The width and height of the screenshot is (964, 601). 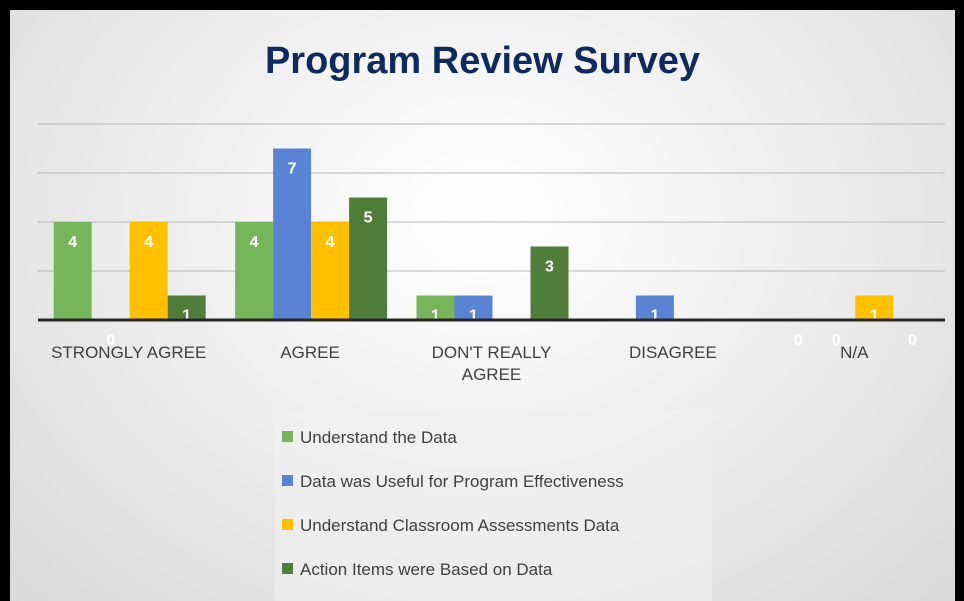 What do you see at coordinates (378, 437) in the screenshot?
I see `legend-label: Understand the Data` at bounding box center [378, 437].